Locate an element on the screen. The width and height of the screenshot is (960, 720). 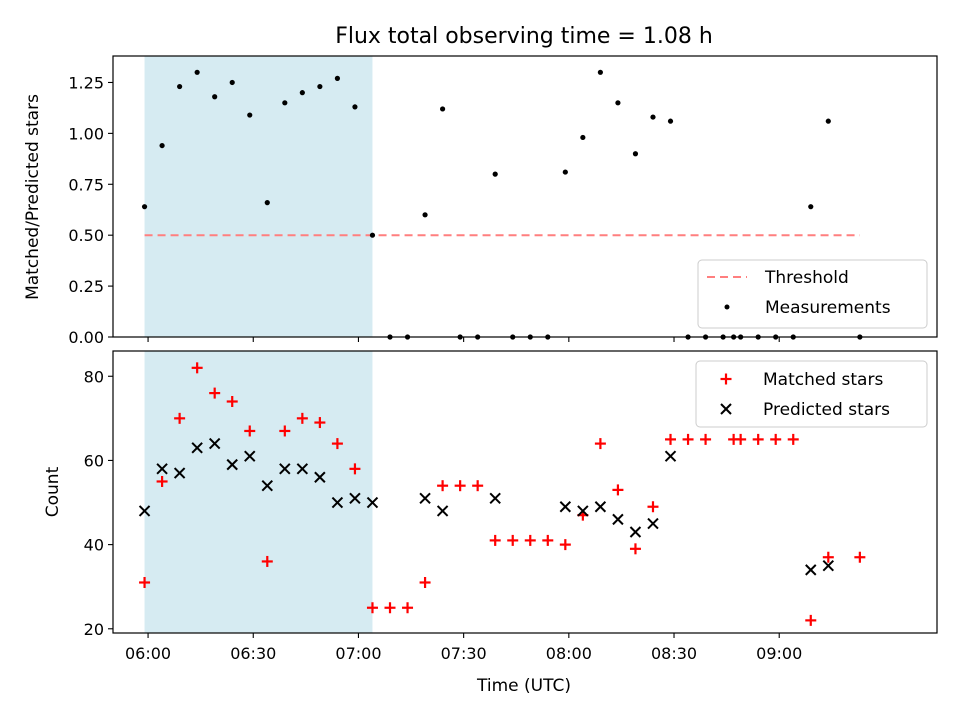
x-tick-label: 08:30 is located at coordinates (674, 653).